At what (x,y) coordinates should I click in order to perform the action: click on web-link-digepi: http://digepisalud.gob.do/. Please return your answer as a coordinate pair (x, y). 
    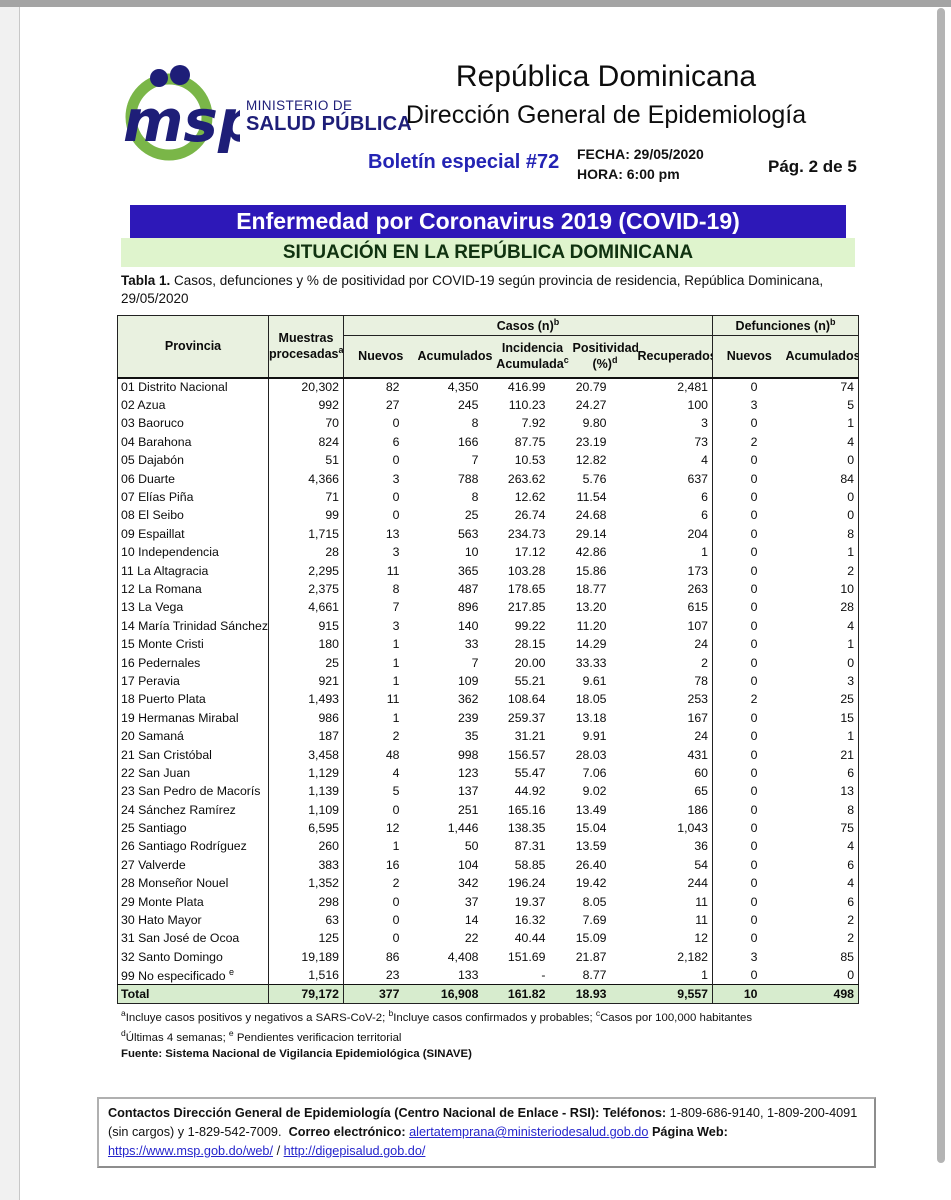
    Looking at the image, I should click on (354, 1151).